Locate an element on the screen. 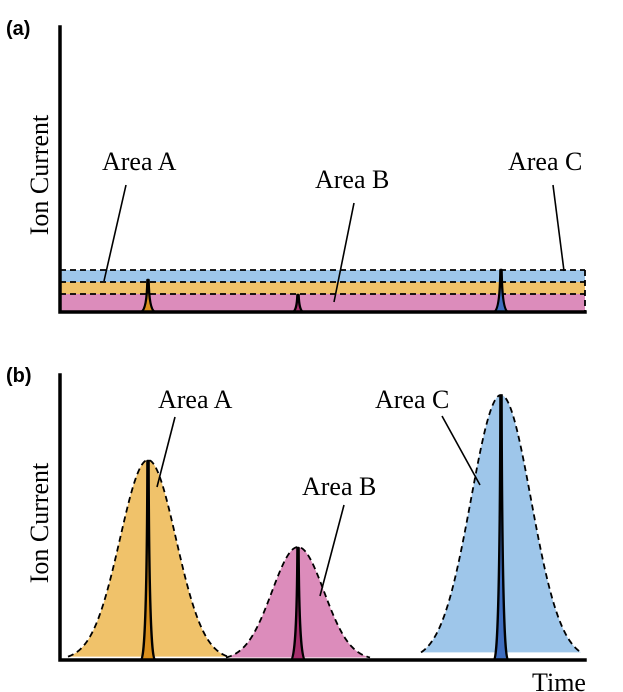 The image size is (623, 692). panel-b-broad-peak-a-outline is located at coordinates (148, 558).